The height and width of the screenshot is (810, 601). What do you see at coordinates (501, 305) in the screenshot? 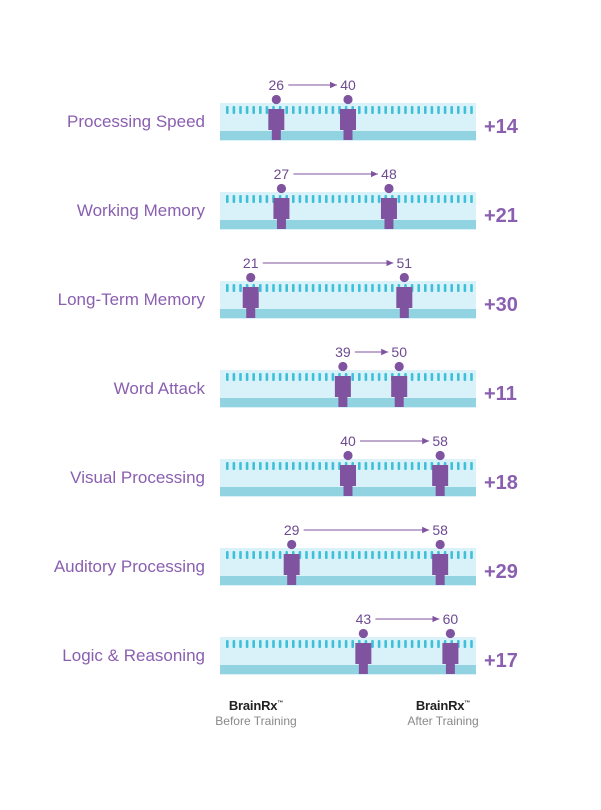
I see `gain-value: +30` at bounding box center [501, 305].